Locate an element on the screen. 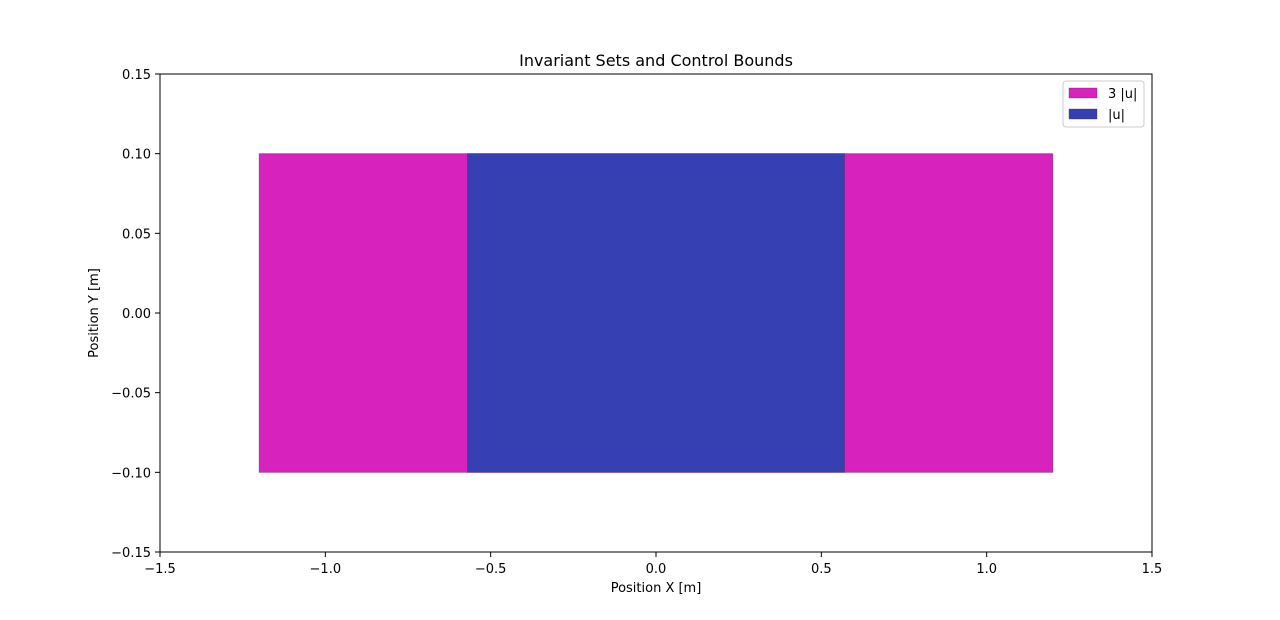  y-tick-label: 0.00 is located at coordinates (136, 314).